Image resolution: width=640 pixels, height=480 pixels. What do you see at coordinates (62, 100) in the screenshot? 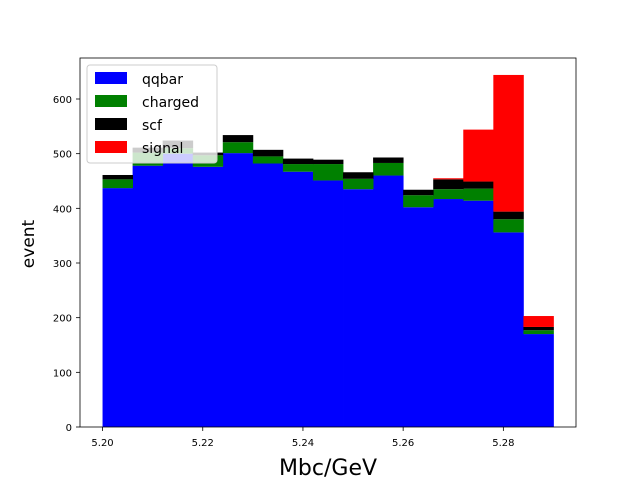
I see `y-tick-label: 600` at bounding box center [62, 100].